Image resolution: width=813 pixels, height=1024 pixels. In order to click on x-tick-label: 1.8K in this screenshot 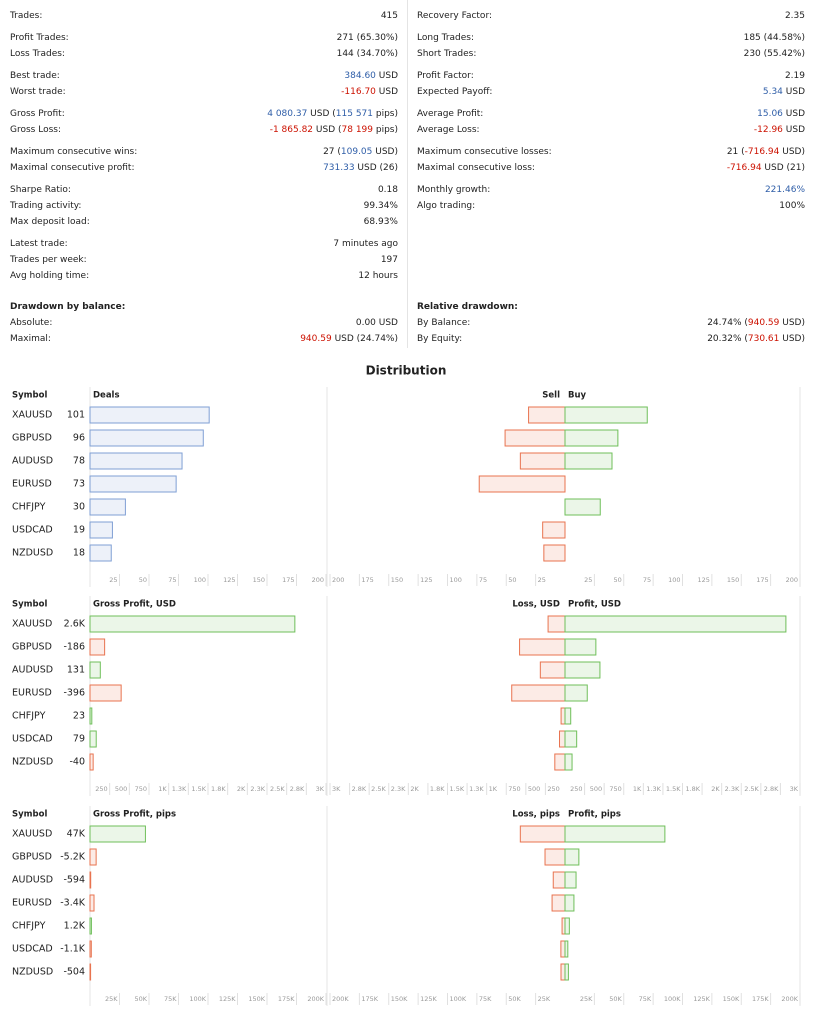, I will do `click(218, 789)`.